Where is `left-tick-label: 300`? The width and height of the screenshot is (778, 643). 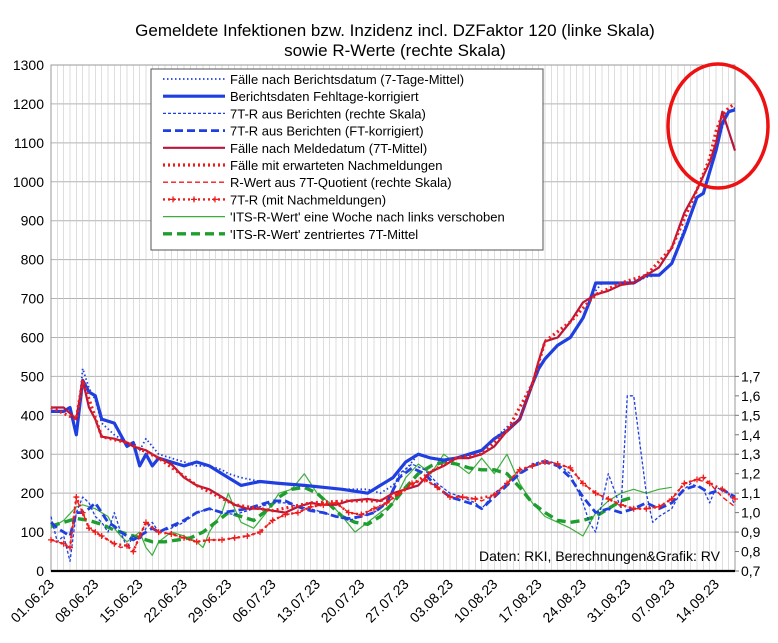 left-tick-label: 300 is located at coordinates (33, 454).